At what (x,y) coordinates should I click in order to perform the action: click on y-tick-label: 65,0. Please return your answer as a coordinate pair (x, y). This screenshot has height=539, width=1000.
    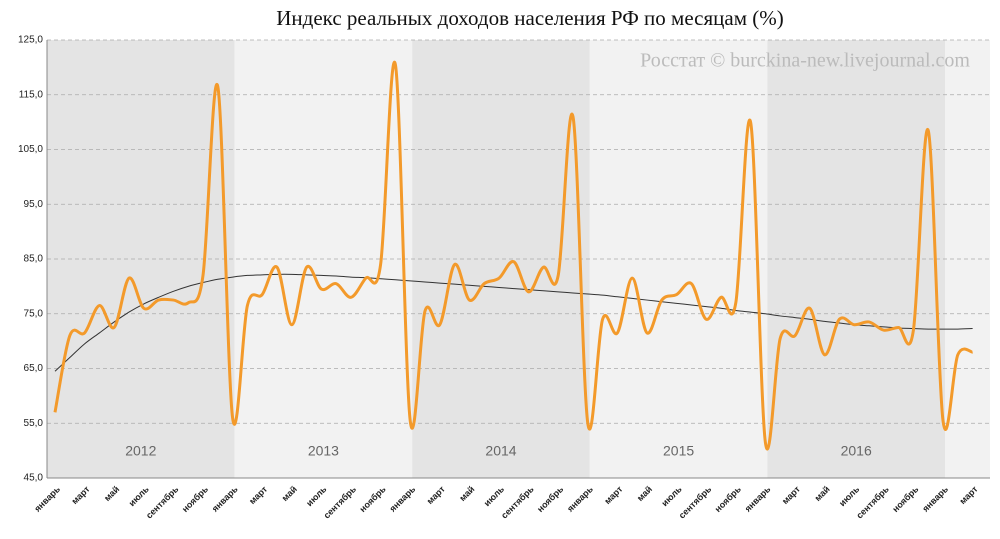
    Looking at the image, I should click on (34, 368).